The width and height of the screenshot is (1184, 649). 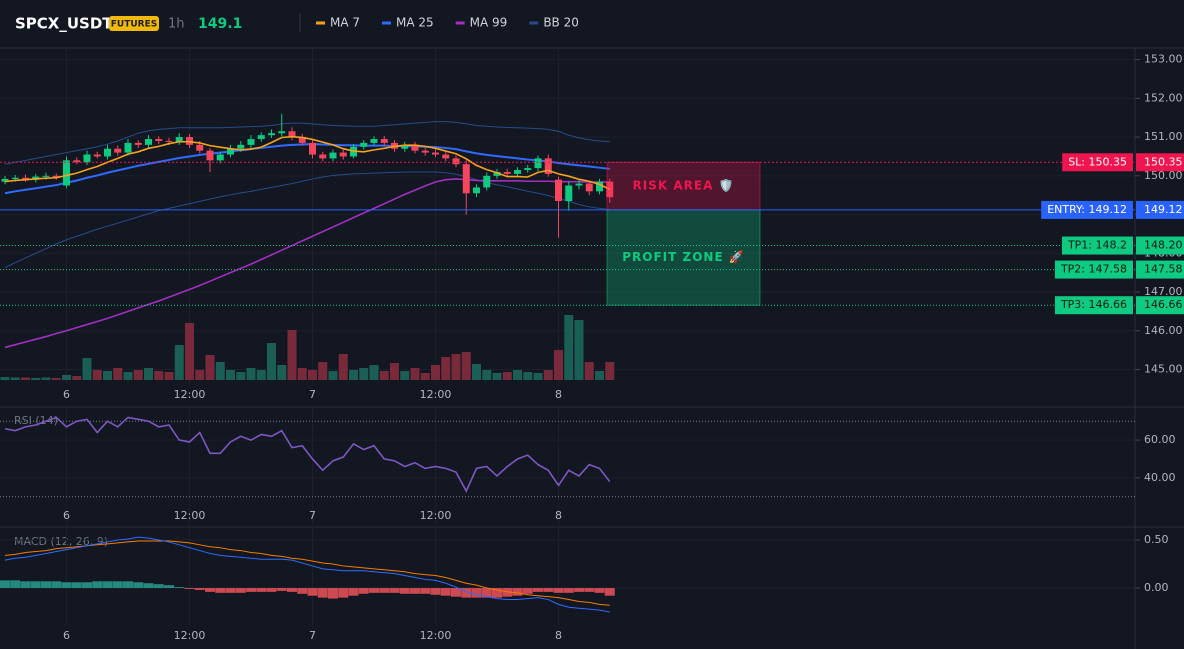 I want to click on indicator-title: RSI (14), so click(x=36, y=420).